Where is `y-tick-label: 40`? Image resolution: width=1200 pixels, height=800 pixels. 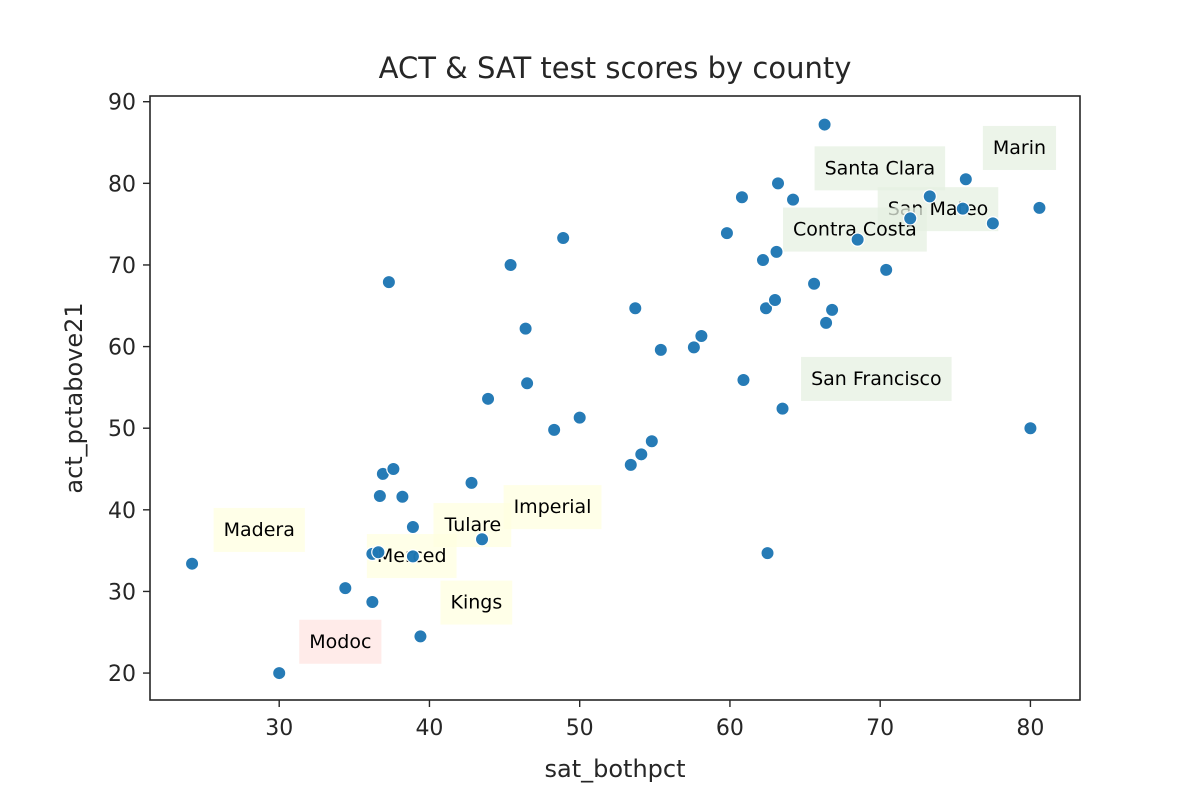 y-tick-label: 40 is located at coordinates (122, 511).